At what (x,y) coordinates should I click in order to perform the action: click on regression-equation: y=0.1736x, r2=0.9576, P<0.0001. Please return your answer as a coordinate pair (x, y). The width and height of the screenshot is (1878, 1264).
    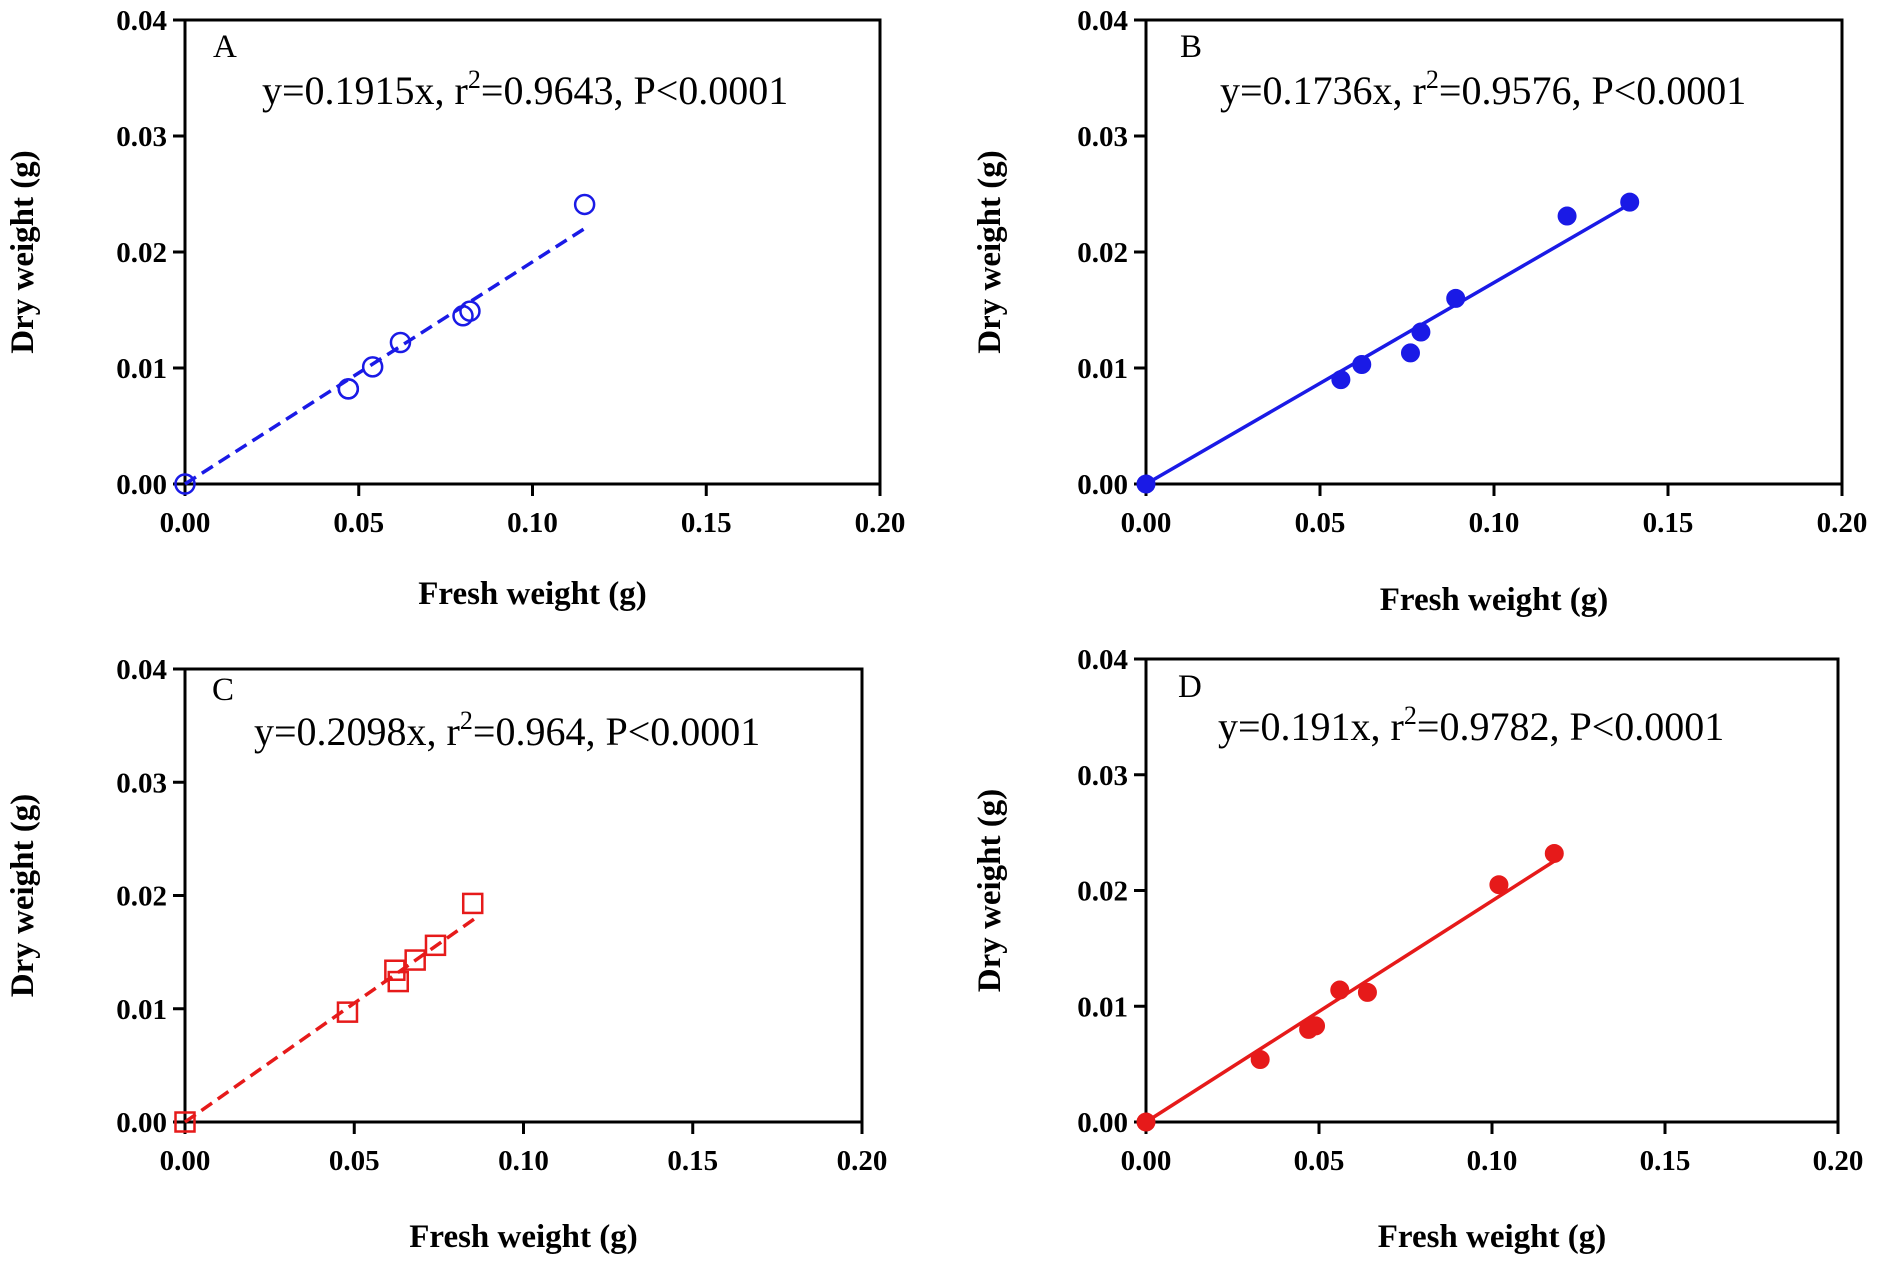
    Looking at the image, I should click on (1483, 89).